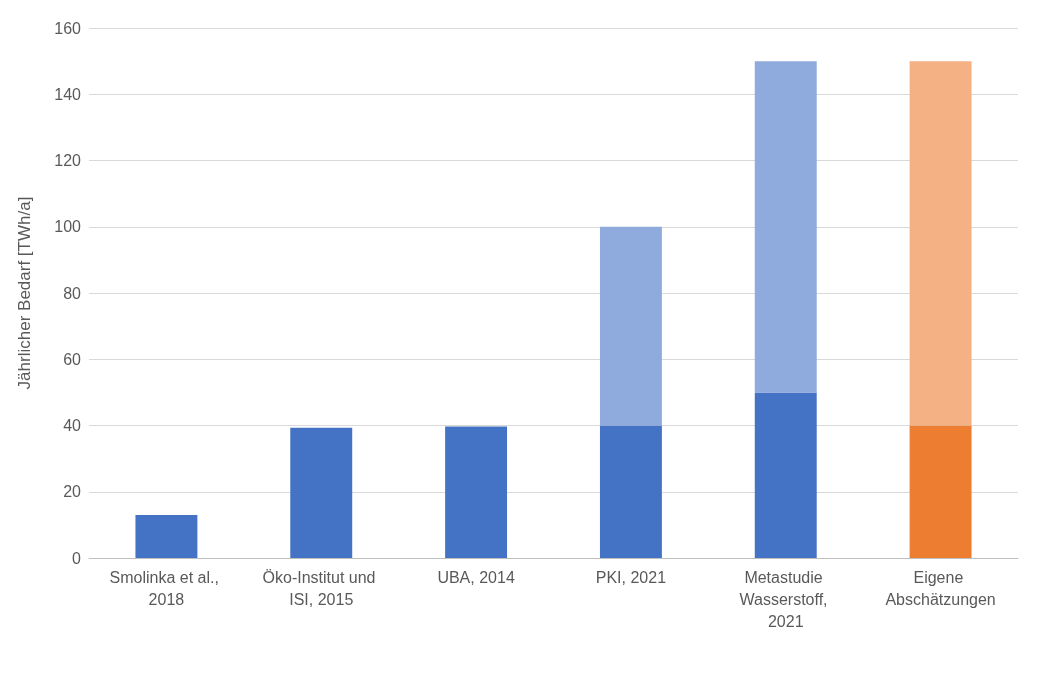 The image size is (1059, 682). What do you see at coordinates (631, 577) in the screenshot?
I see `x-tick-label: PKI, 2021` at bounding box center [631, 577].